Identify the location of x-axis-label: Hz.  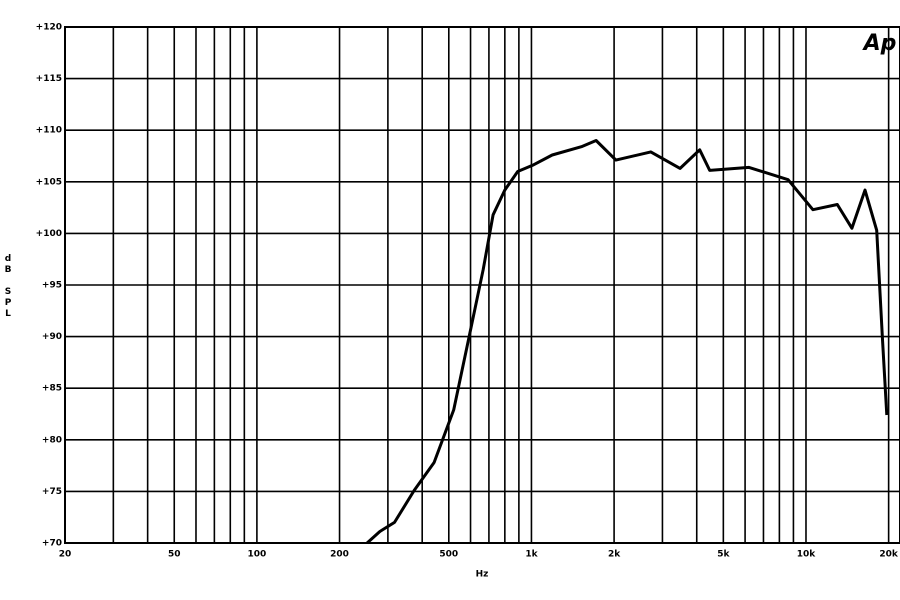
(482, 575).